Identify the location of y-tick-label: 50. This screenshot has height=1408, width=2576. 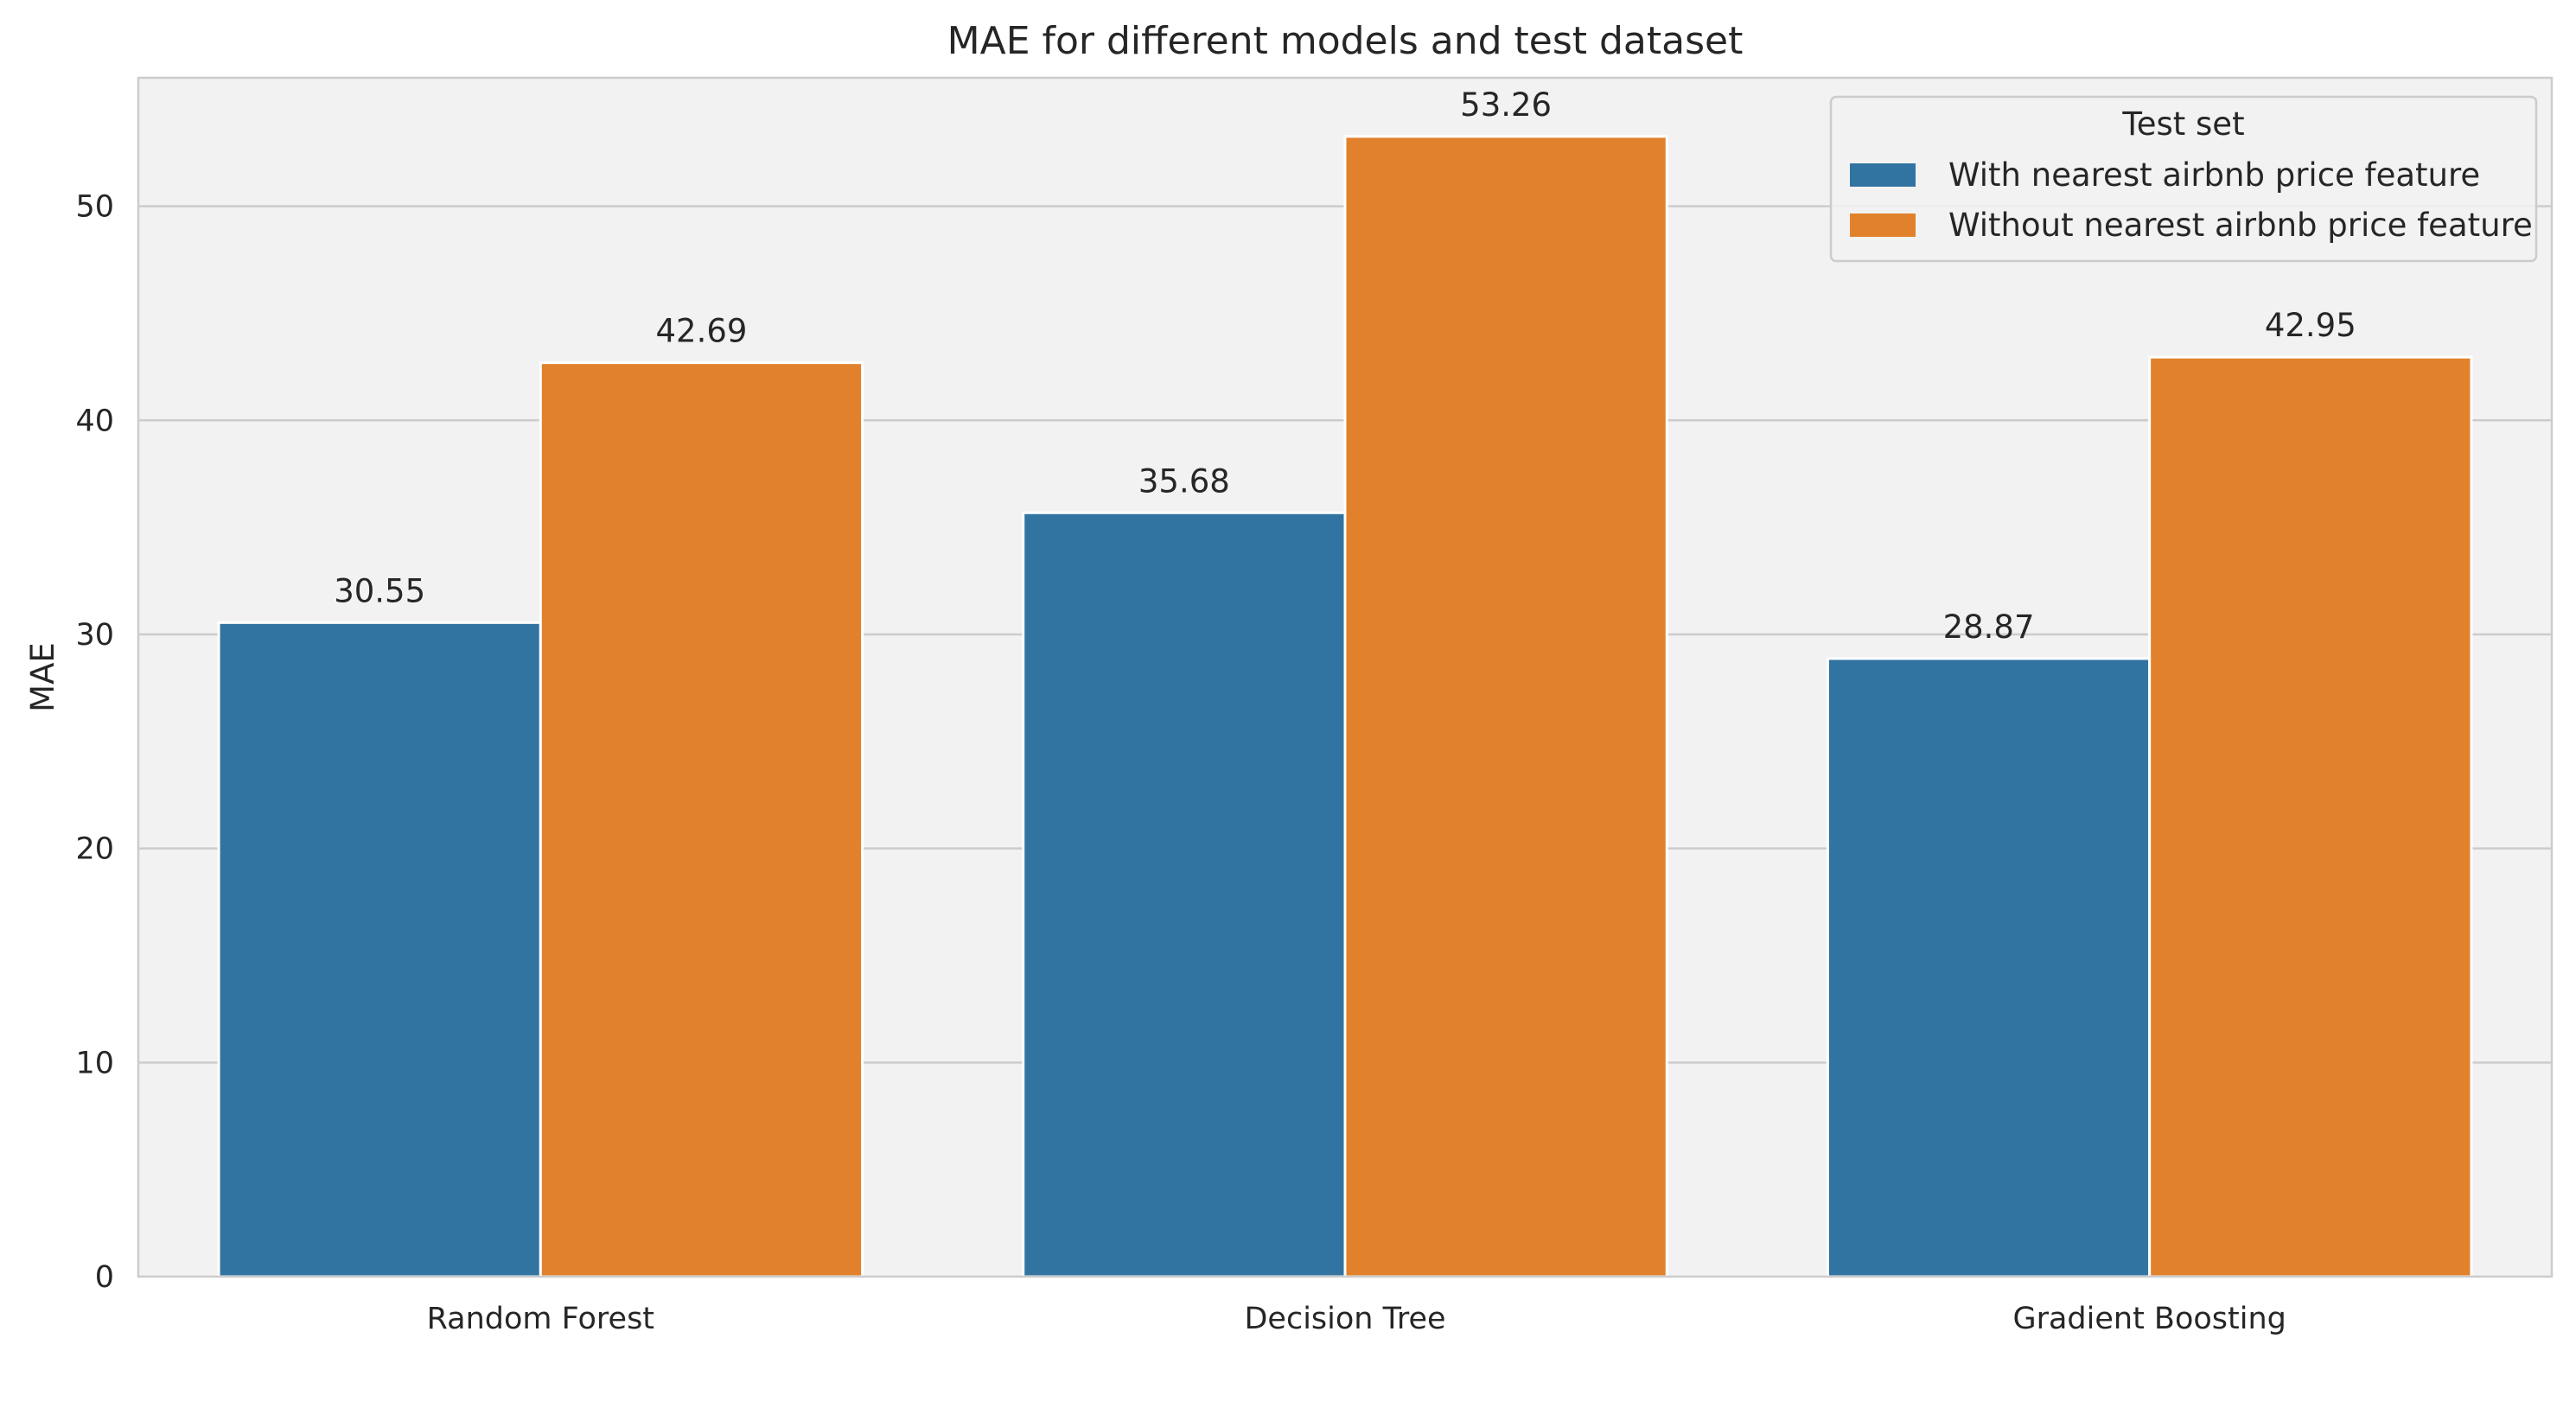
(94, 207).